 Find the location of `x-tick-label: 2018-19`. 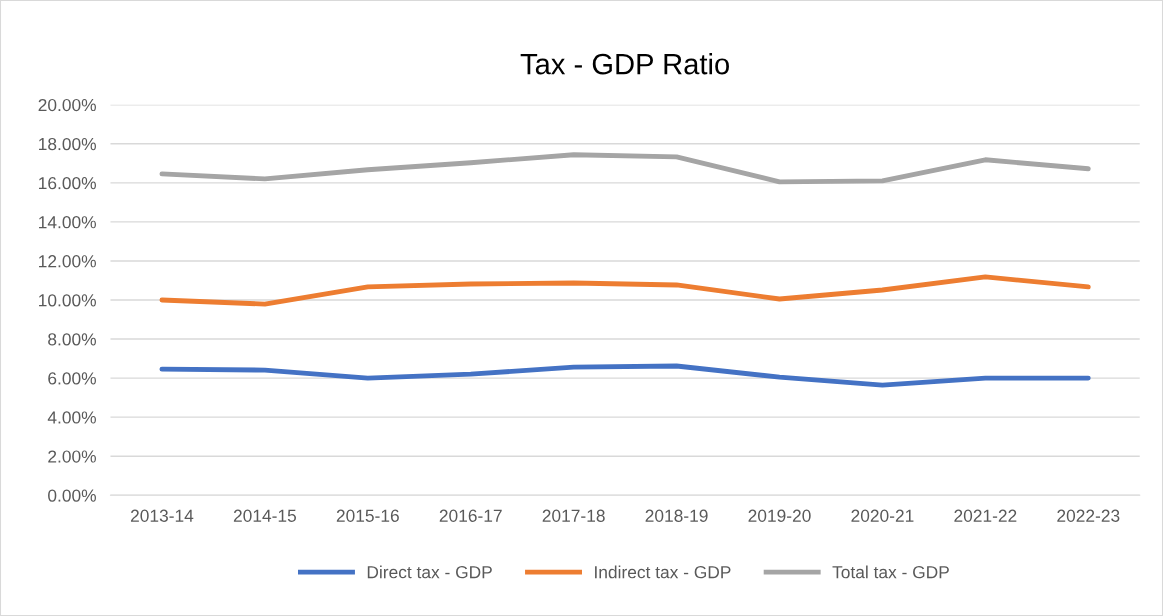

x-tick-label: 2018-19 is located at coordinates (676, 515).